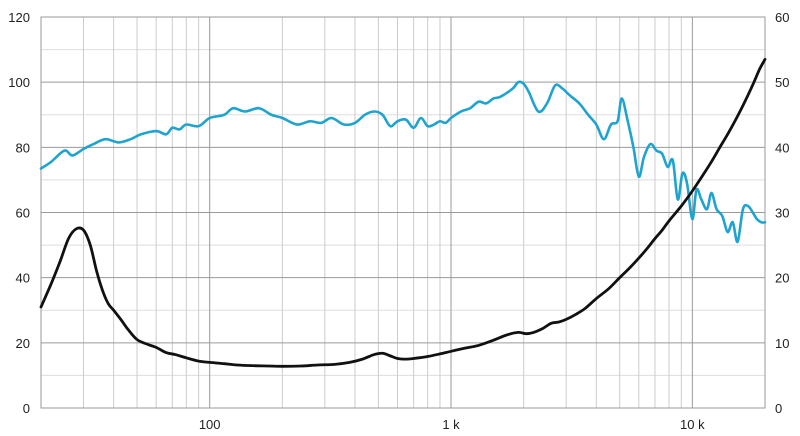  What do you see at coordinates (19, 82) in the screenshot?
I see `y-left-tick-label: 100` at bounding box center [19, 82].